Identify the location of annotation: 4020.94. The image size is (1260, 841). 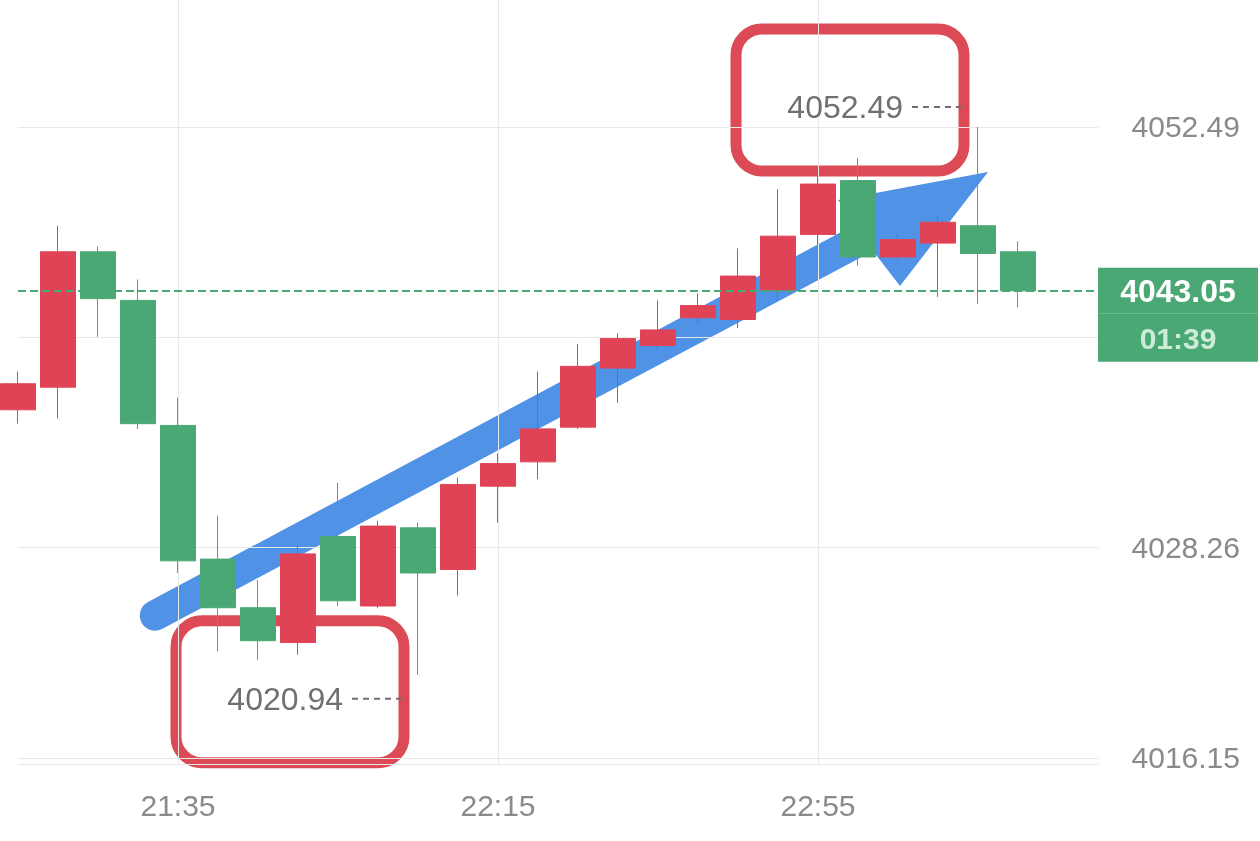
(285, 698).